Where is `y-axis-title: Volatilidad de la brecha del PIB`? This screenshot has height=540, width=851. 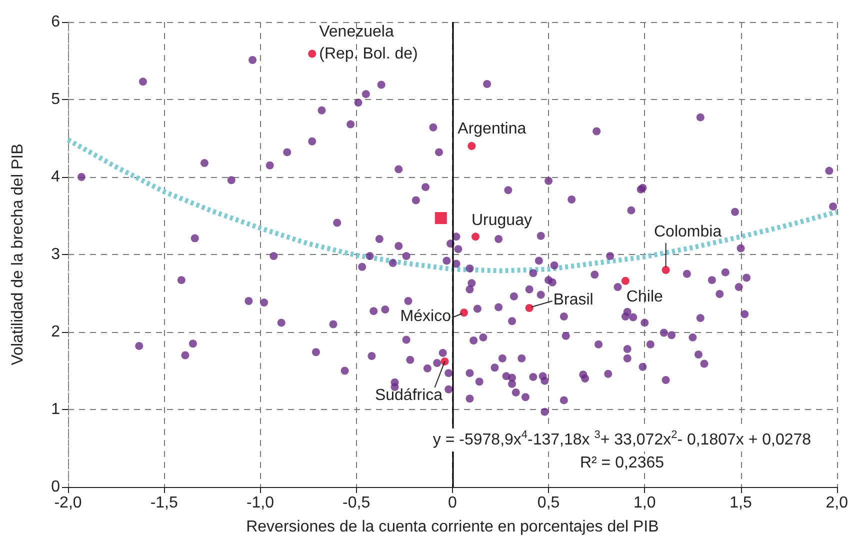 y-axis-title: Volatilidad de la brecha del PIB is located at coordinates (18, 255).